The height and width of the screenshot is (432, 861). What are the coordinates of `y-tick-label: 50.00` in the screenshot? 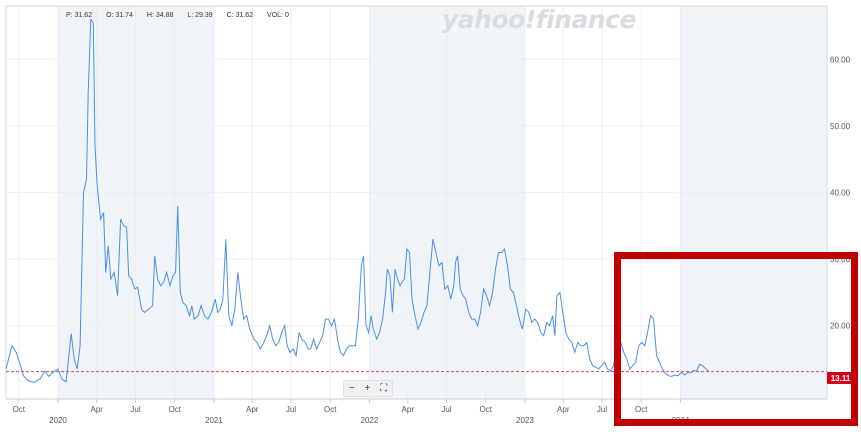 It's located at (840, 126).